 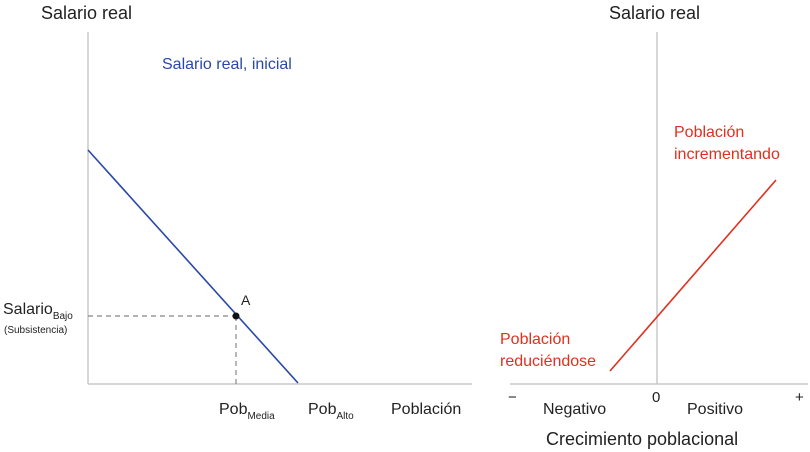 What do you see at coordinates (799, 397) in the screenshot?
I see `plus-sign: +` at bounding box center [799, 397].